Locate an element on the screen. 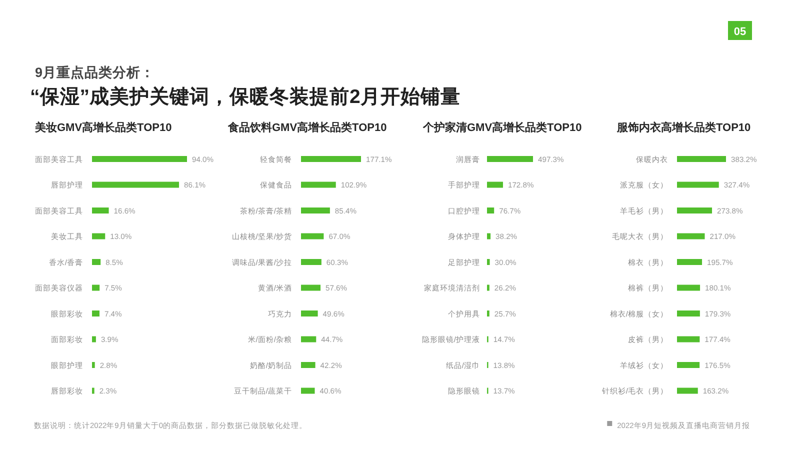 The width and height of the screenshot is (802, 451). chart-title: 美妆GMV高增长品类TOP10 is located at coordinates (103, 127).